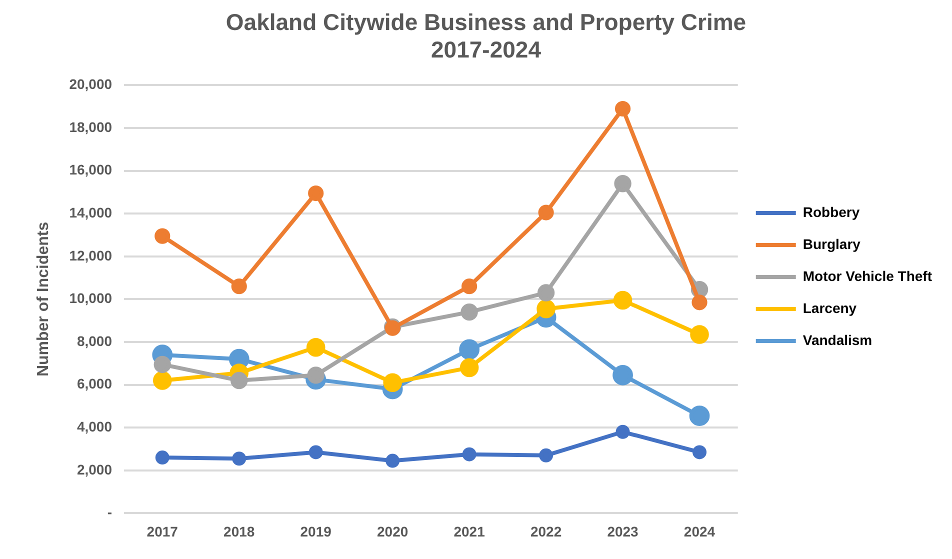  I want to click on y-tick-label: 8,000, so click(94, 340).